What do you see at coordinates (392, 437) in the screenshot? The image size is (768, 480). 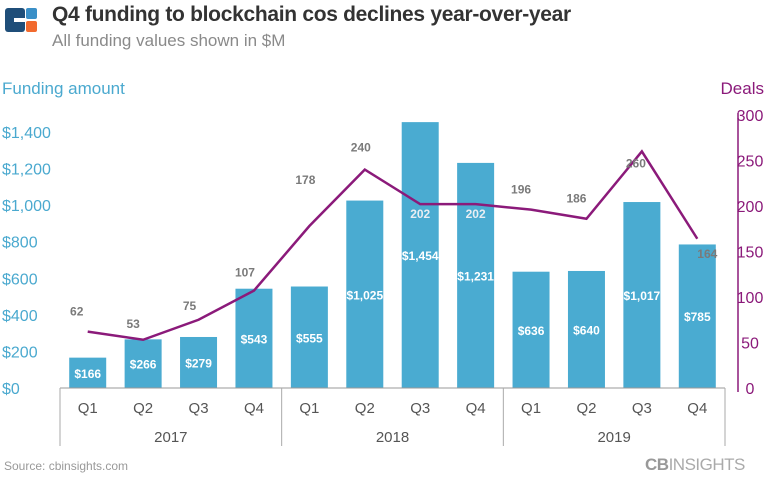 I see `year-label: 2018` at bounding box center [392, 437].